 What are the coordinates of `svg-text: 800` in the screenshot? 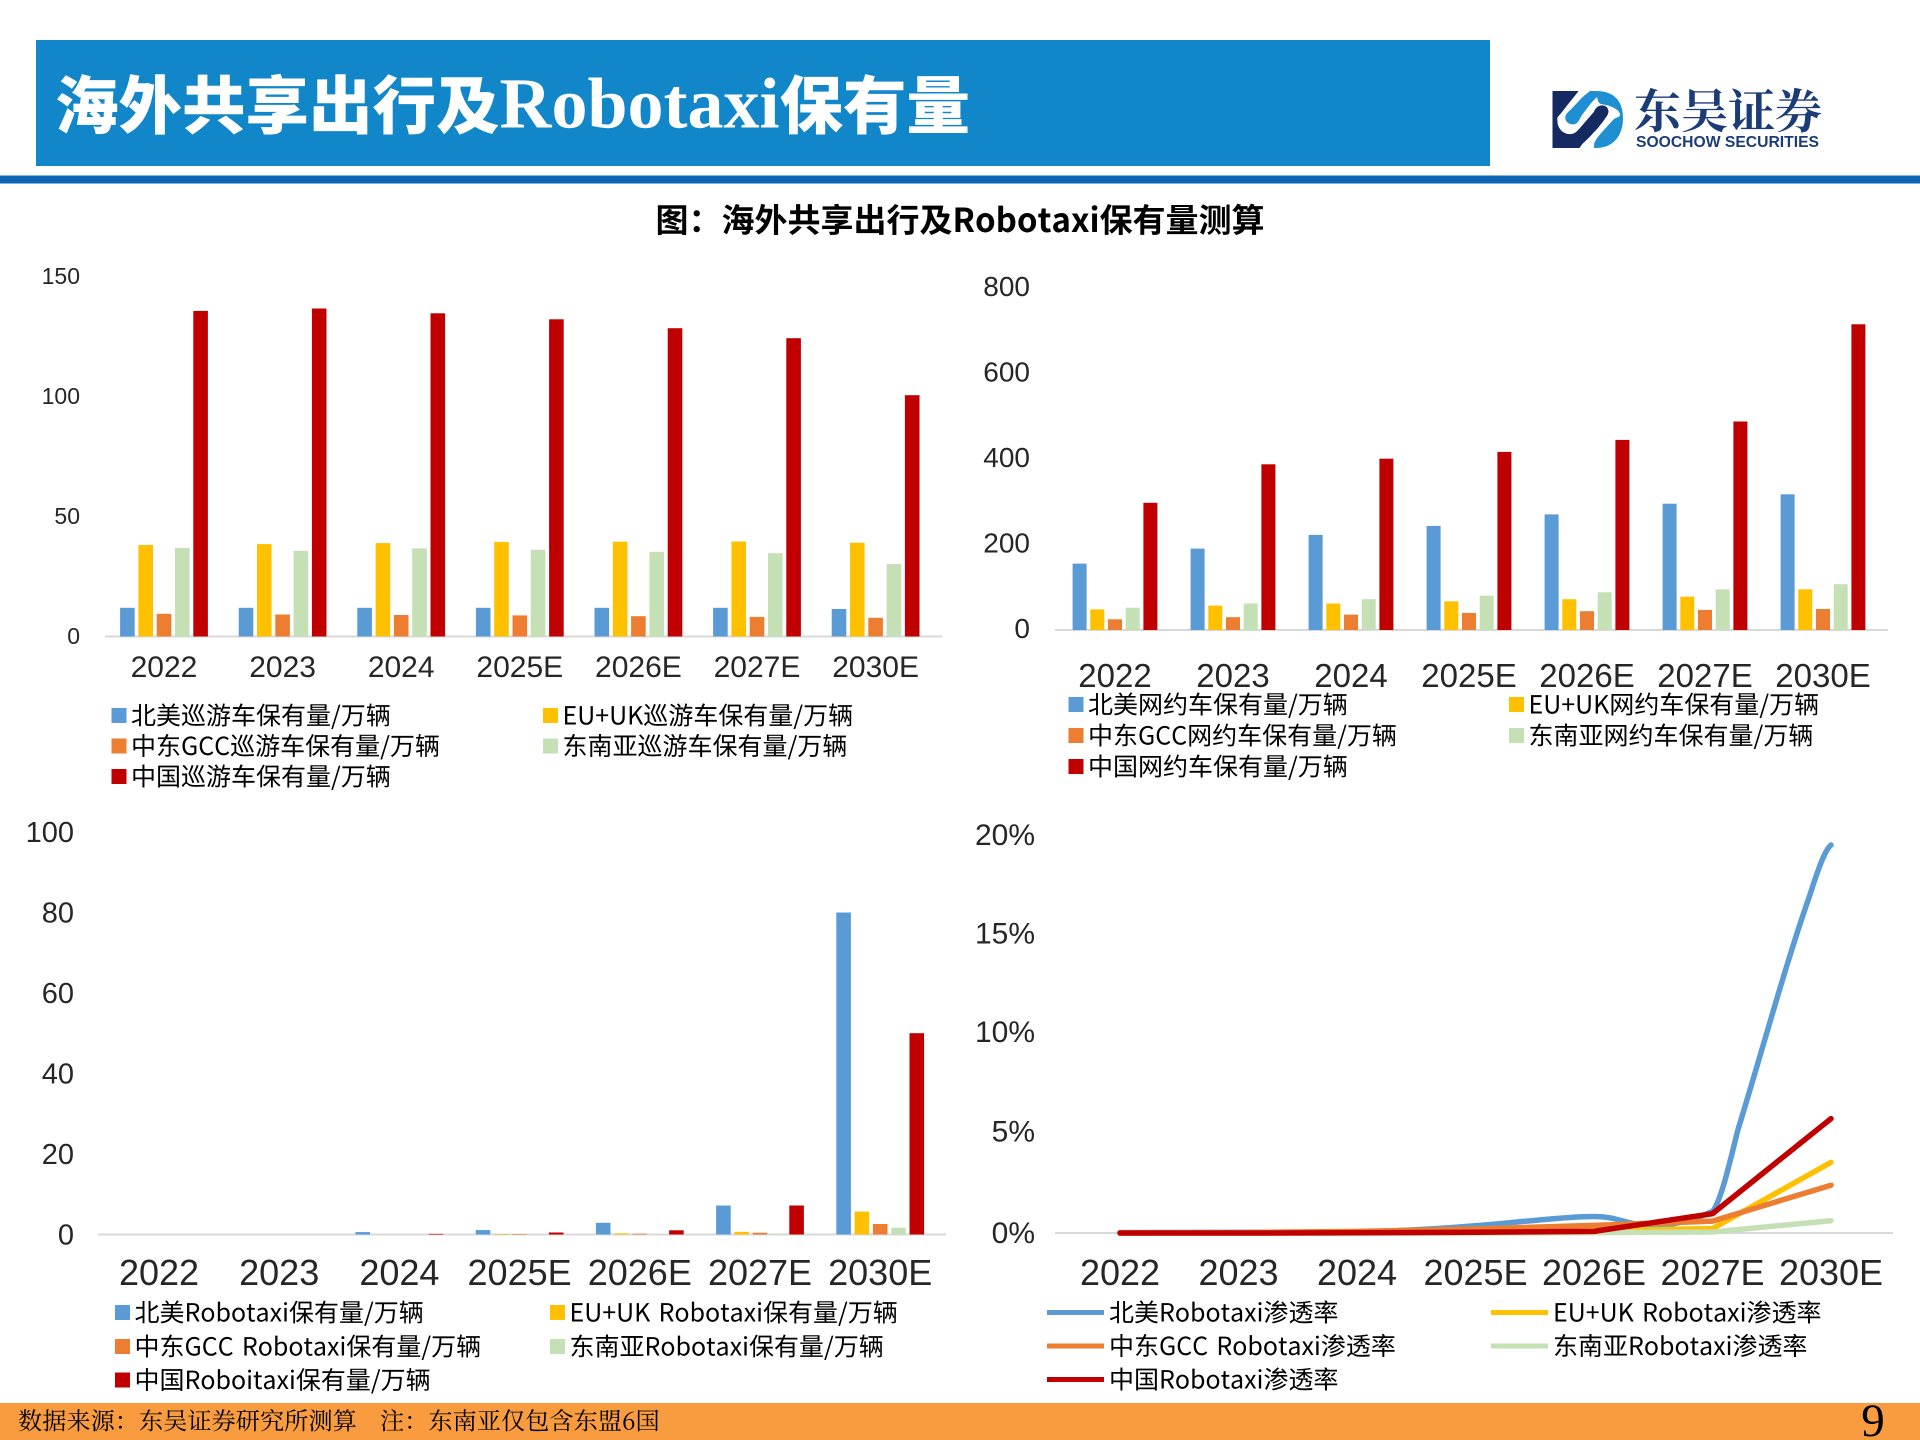 It's located at (1006, 286).